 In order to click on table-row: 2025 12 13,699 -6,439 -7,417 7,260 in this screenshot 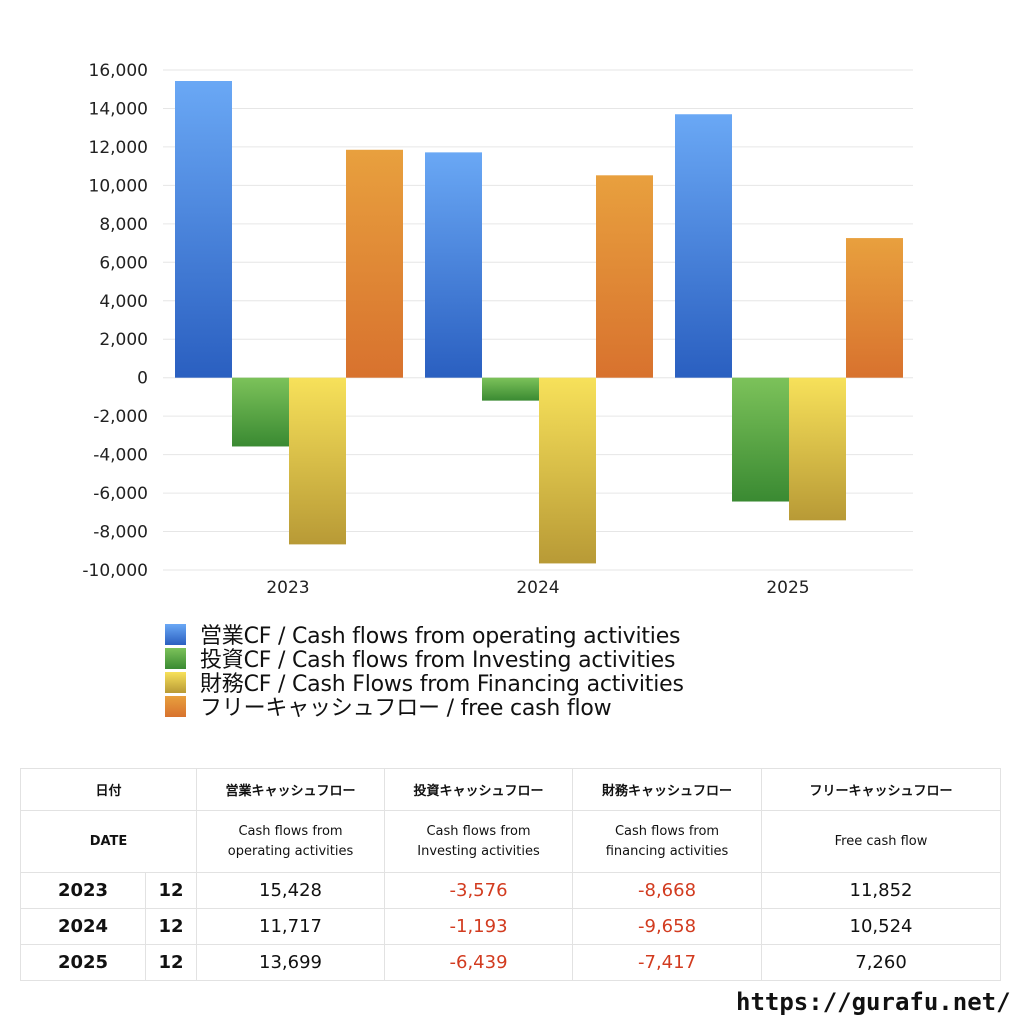, I will do `click(511, 962)`.